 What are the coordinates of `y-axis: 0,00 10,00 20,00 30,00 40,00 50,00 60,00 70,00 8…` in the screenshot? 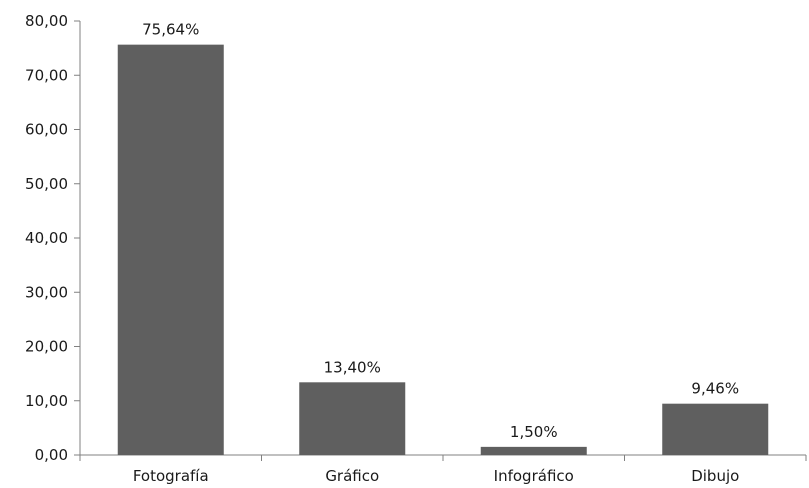 It's located at (53, 238).